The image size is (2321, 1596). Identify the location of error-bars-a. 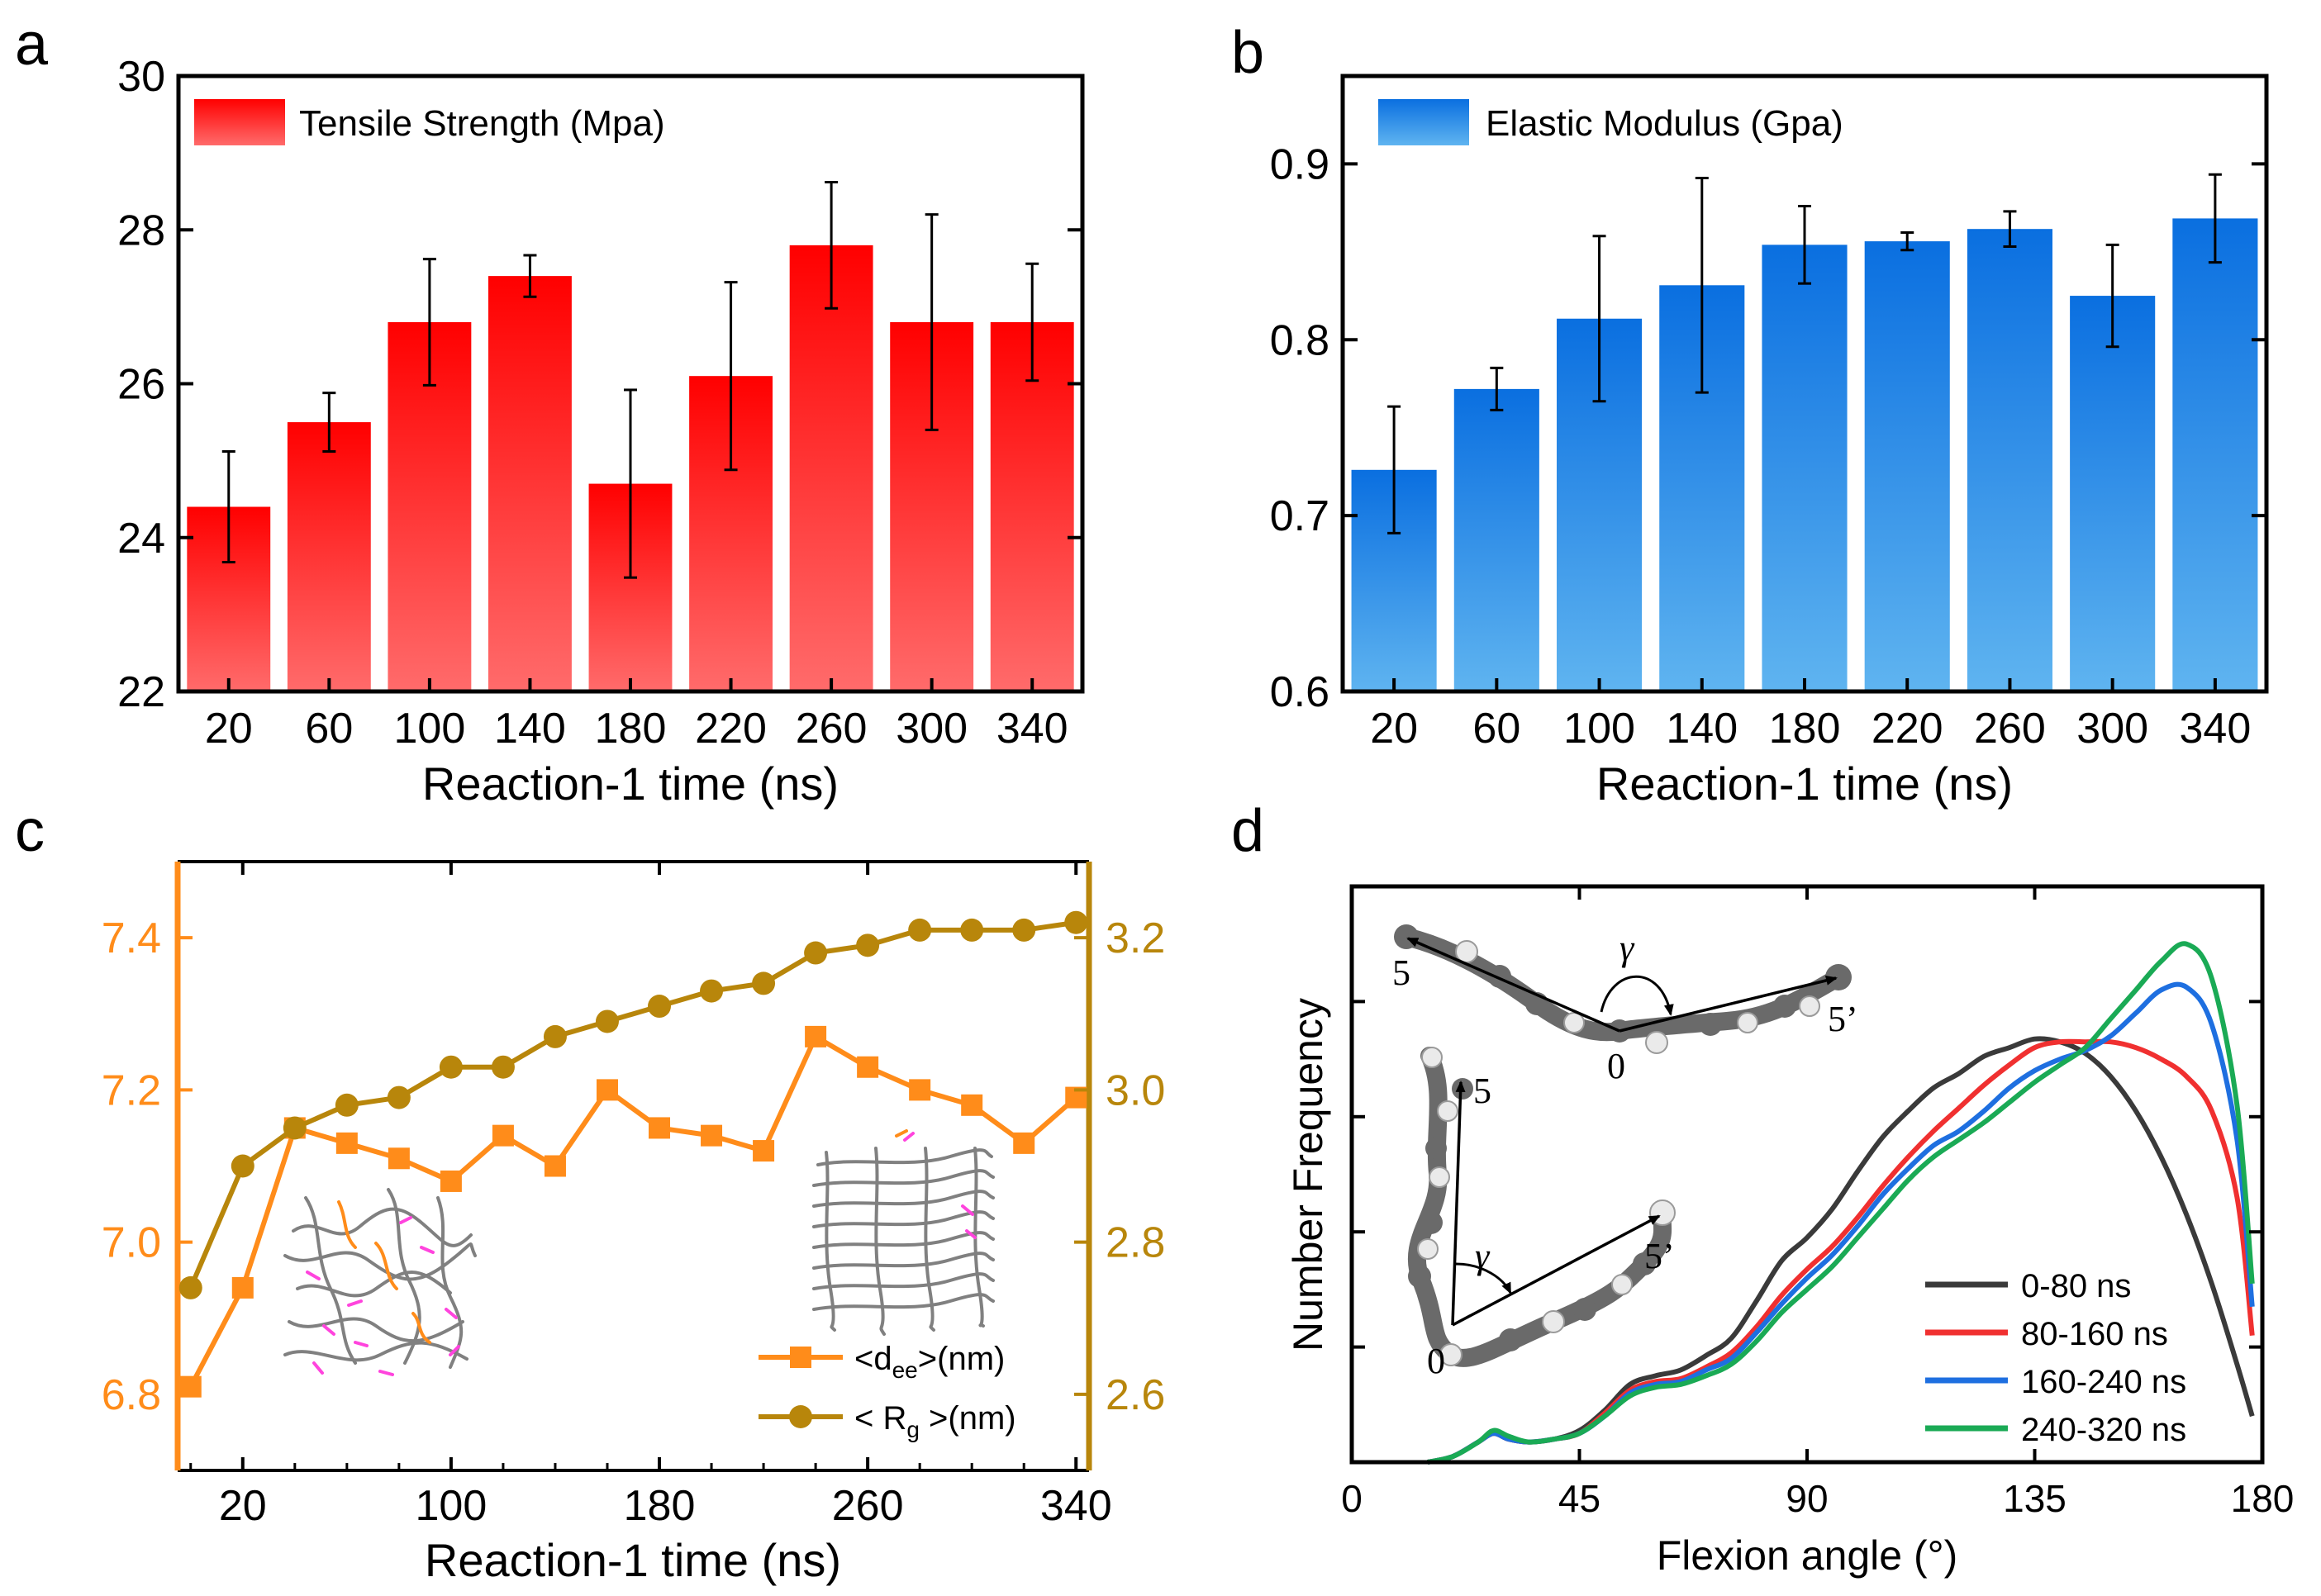
(630, 380).